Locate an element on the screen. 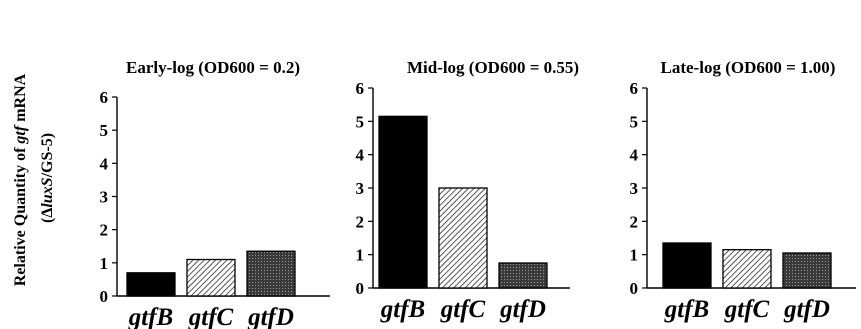  y-axis-label-line1: Relative Quantity of gtf mRNA is located at coordinates (20, 179).